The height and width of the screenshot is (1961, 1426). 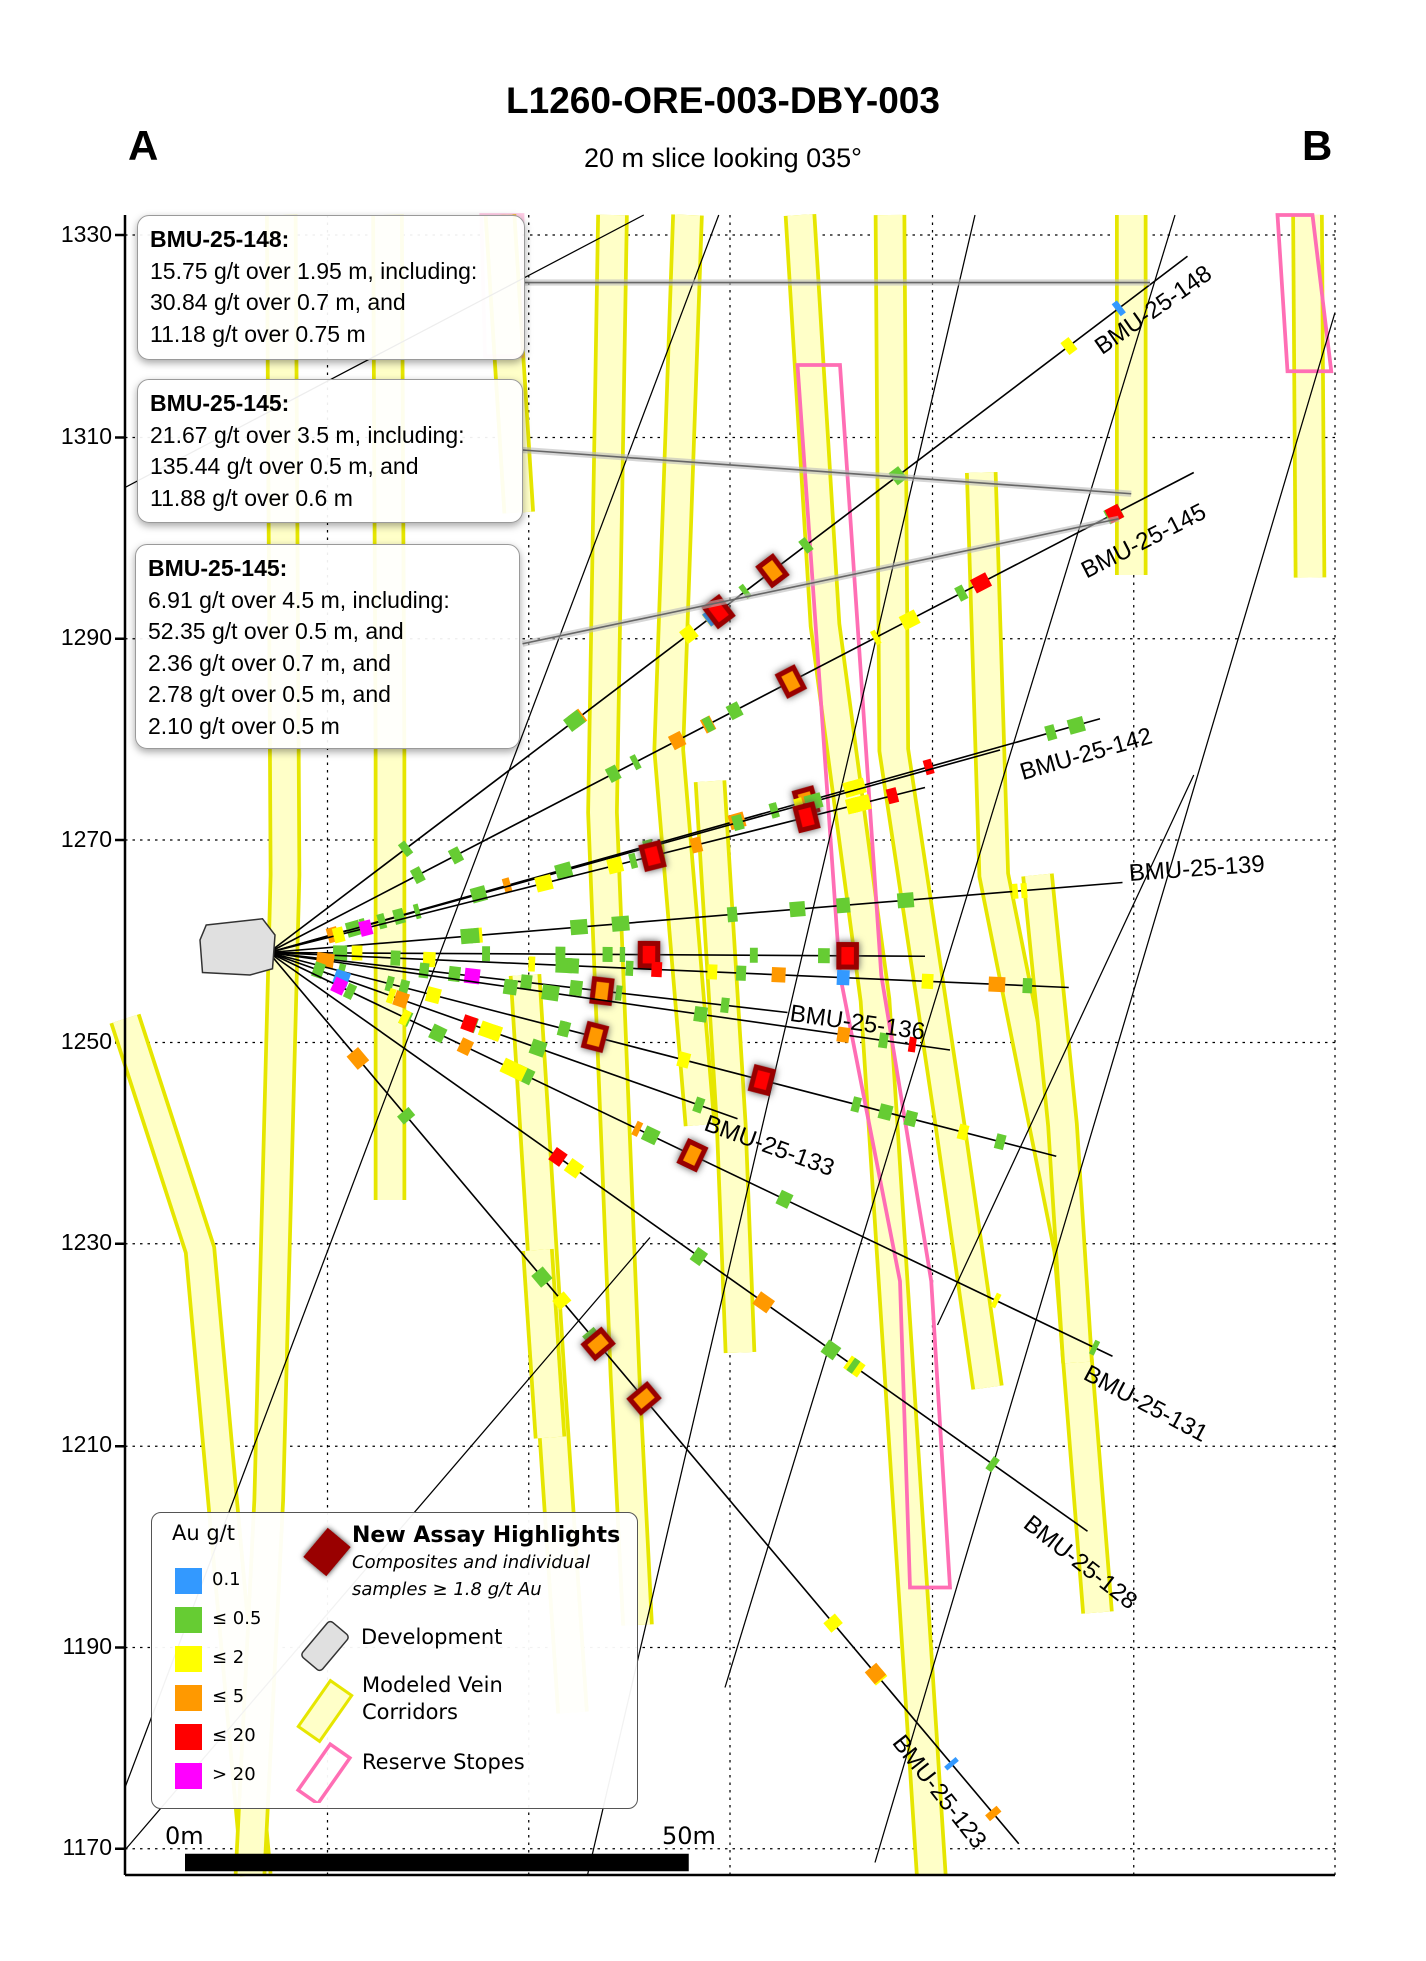 I want to click on callout-line: 30.84 g/t over 0.7 m, and, so click(x=278, y=302).